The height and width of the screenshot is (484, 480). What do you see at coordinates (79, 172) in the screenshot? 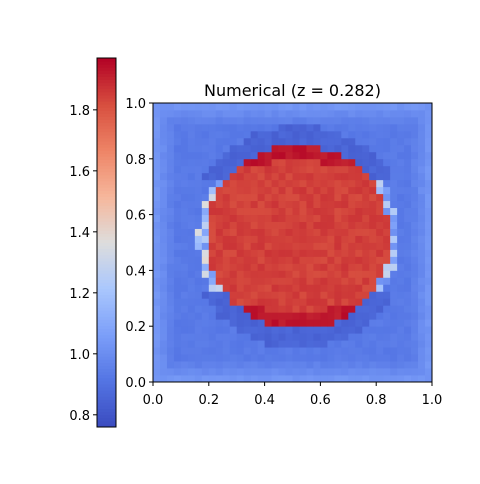
I see `colorbar-tick-label: 1.6` at bounding box center [79, 172].